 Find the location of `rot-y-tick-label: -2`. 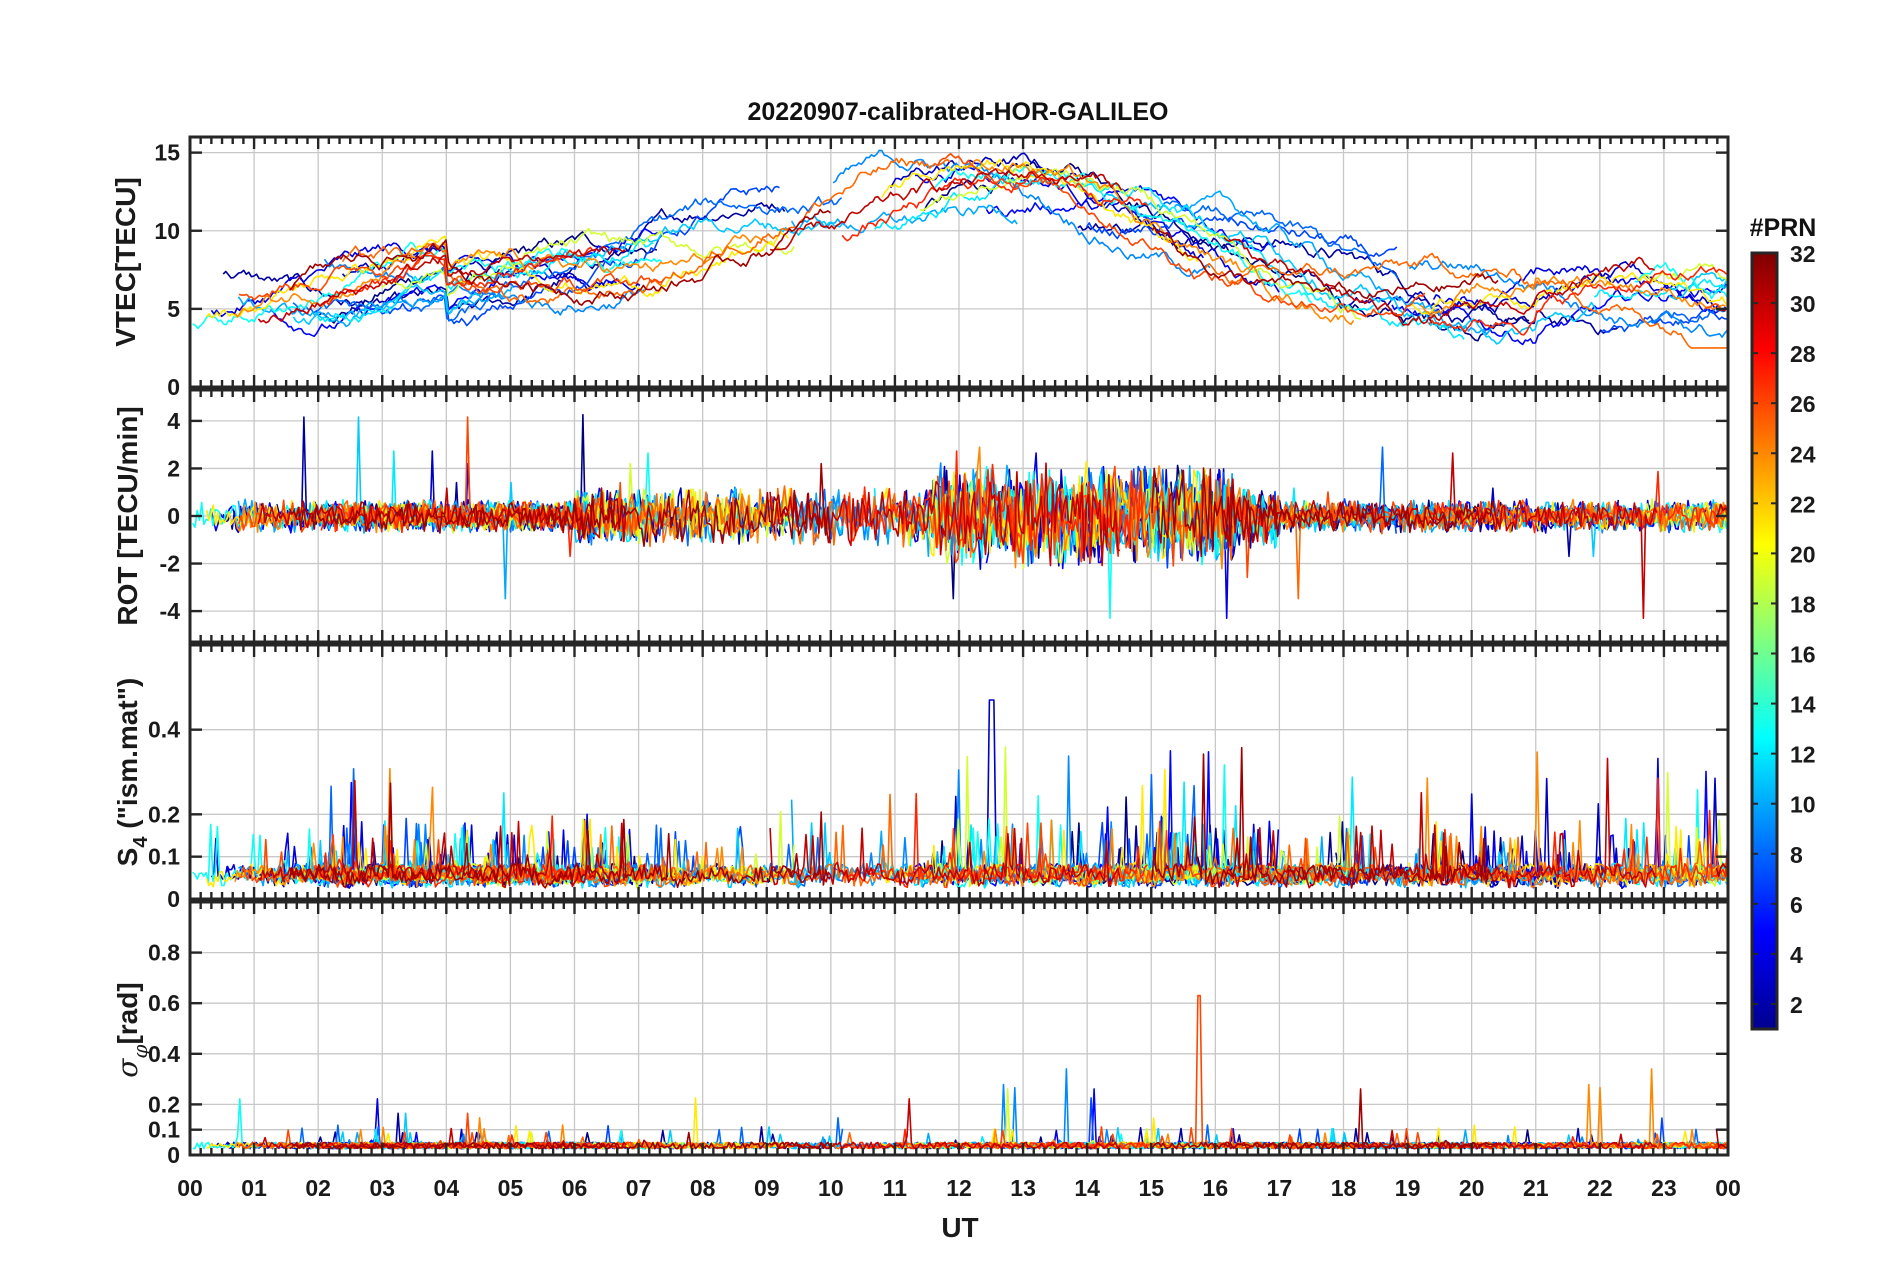

rot-y-tick-label: -2 is located at coordinates (170, 564).